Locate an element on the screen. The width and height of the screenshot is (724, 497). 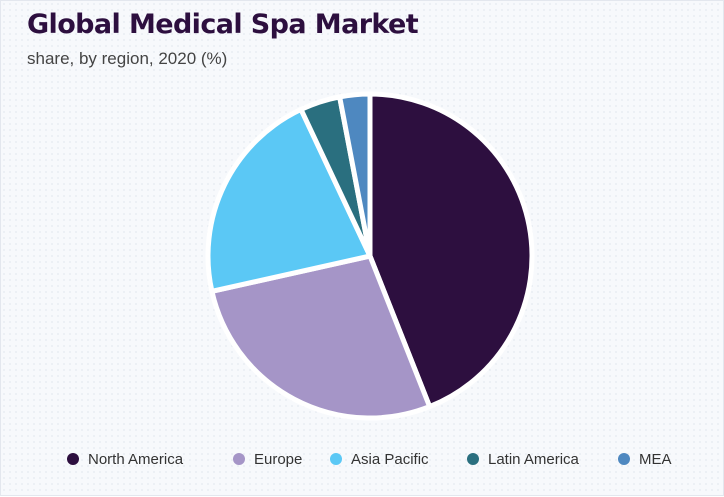
legend-marker-north-america is located at coordinates (73, 459).